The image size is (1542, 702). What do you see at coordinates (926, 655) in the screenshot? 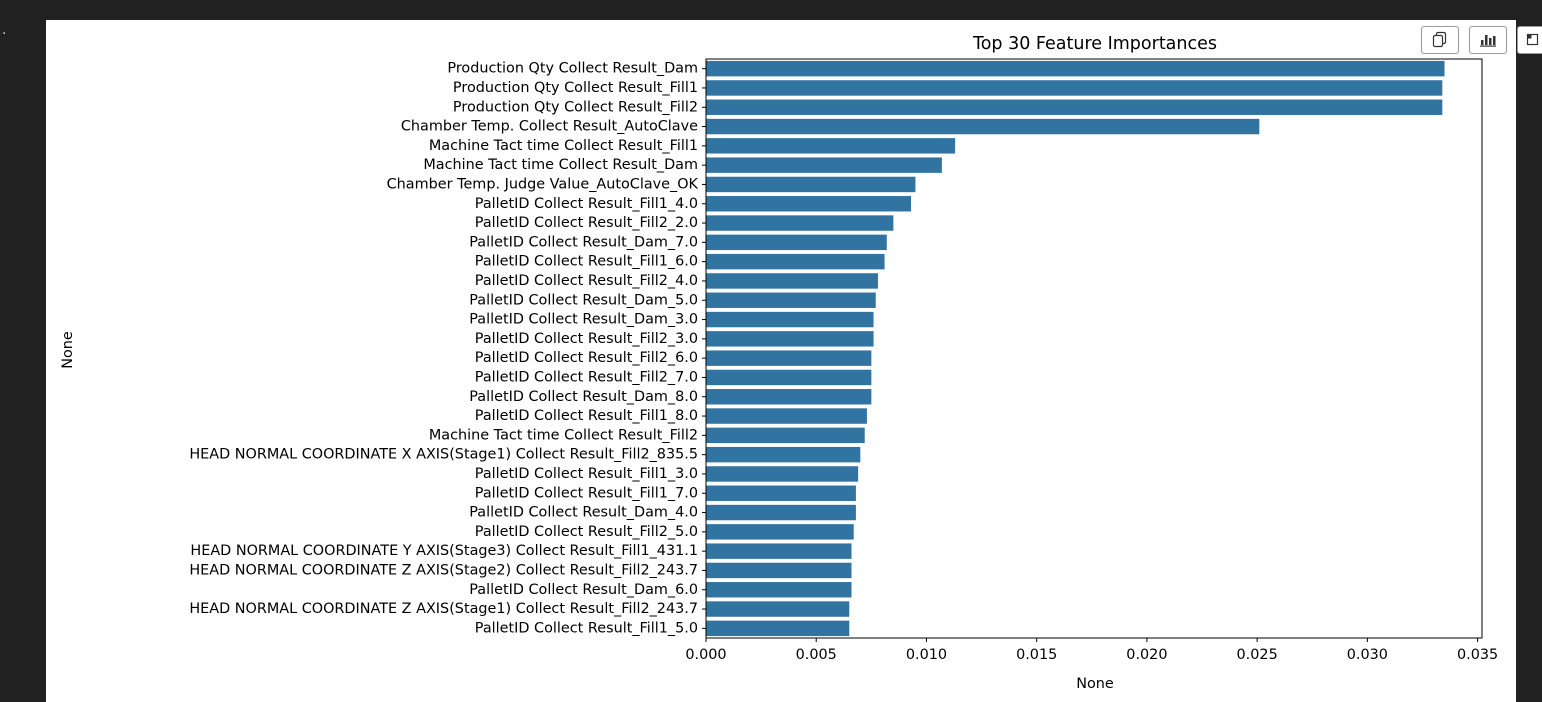
I see `x-tick-label: 0.010` at bounding box center [926, 655].